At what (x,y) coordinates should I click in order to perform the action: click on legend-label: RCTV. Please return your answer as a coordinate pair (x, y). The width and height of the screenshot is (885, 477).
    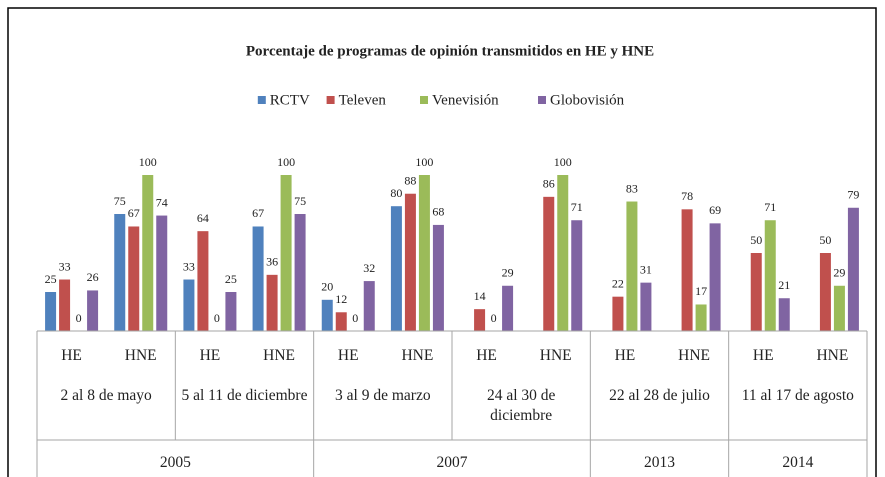
    Looking at the image, I should click on (290, 100).